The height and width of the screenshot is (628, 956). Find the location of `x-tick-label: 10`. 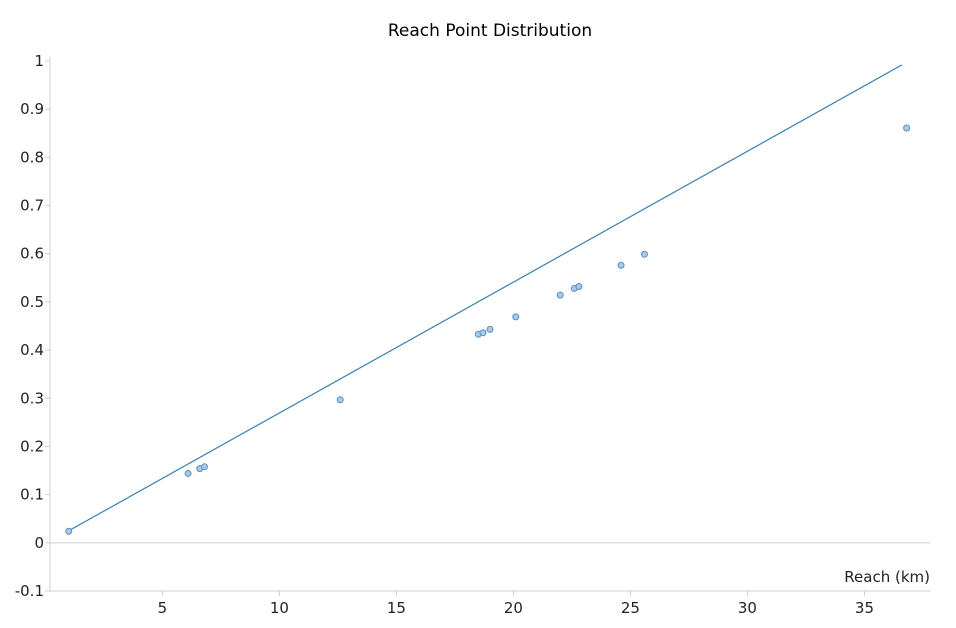

x-tick-label: 10 is located at coordinates (279, 608).